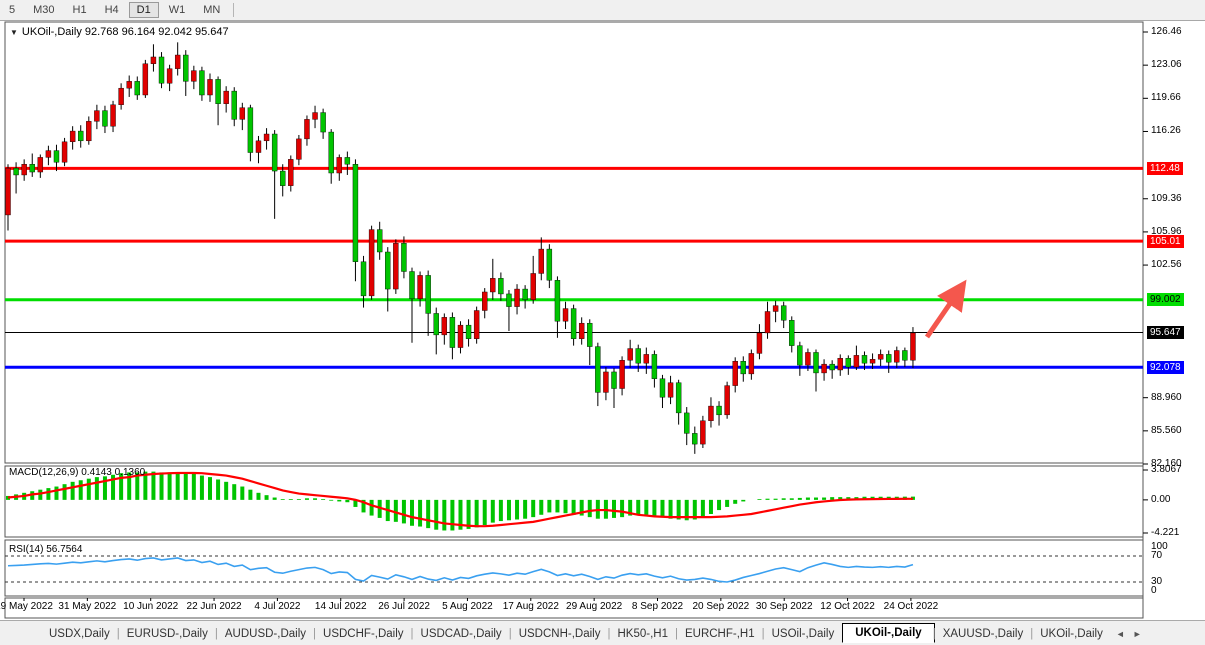 This screenshot has height=645, width=1205. What do you see at coordinates (363, 633) in the screenshot?
I see `symbol-tab-usdchf-daily: USDCHF-,Daily` at bounding box center [363, 633].